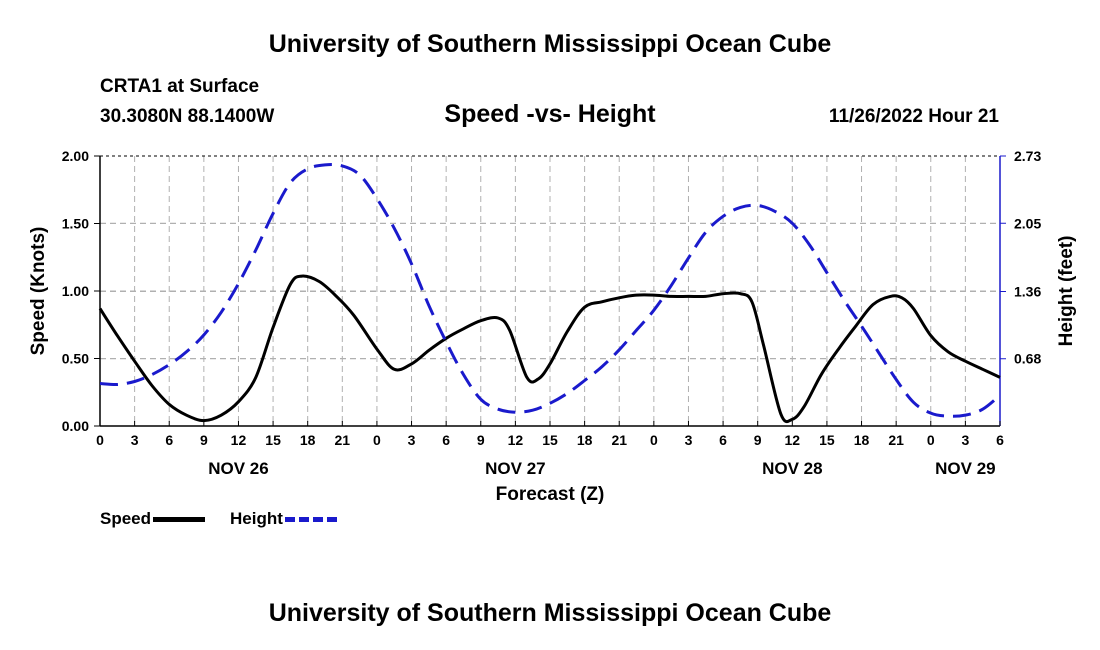  I want to click on date-label: NOV 27, so click(515, 468).